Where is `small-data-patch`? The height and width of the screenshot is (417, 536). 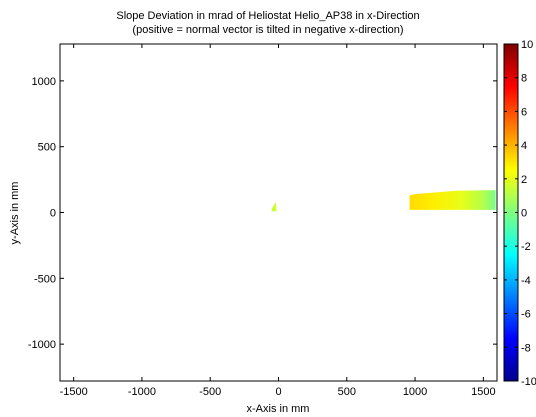 small-data-patch is located at coordinates (274, 207).